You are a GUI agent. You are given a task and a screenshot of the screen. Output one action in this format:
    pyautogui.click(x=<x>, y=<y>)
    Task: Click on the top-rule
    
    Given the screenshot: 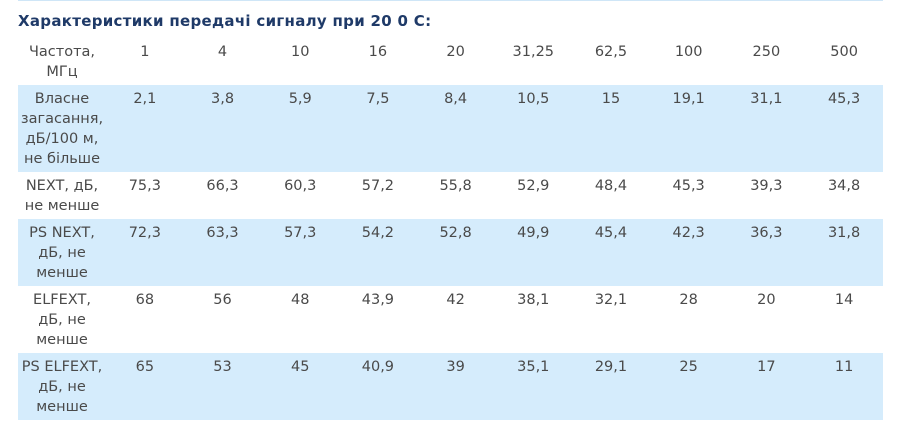 What is the action you would take?
    pyautogui.click(x=450, y=0)
    